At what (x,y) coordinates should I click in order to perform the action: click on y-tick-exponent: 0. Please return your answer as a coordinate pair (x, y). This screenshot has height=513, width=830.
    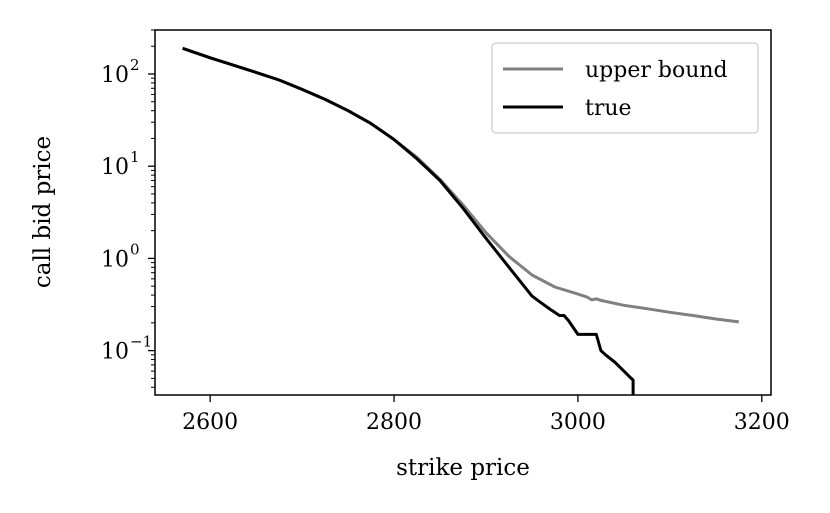
    Looking at the image, I should click on (135, 249).